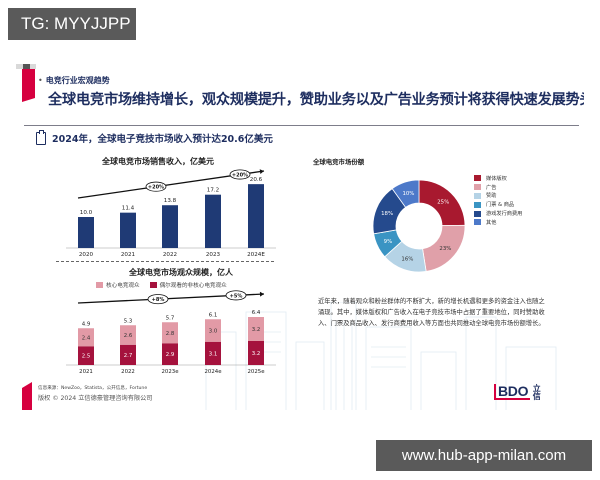  Describe the element at coordinates (86, 255) in the screenshot. I see `svg-text: 2020` at that location.